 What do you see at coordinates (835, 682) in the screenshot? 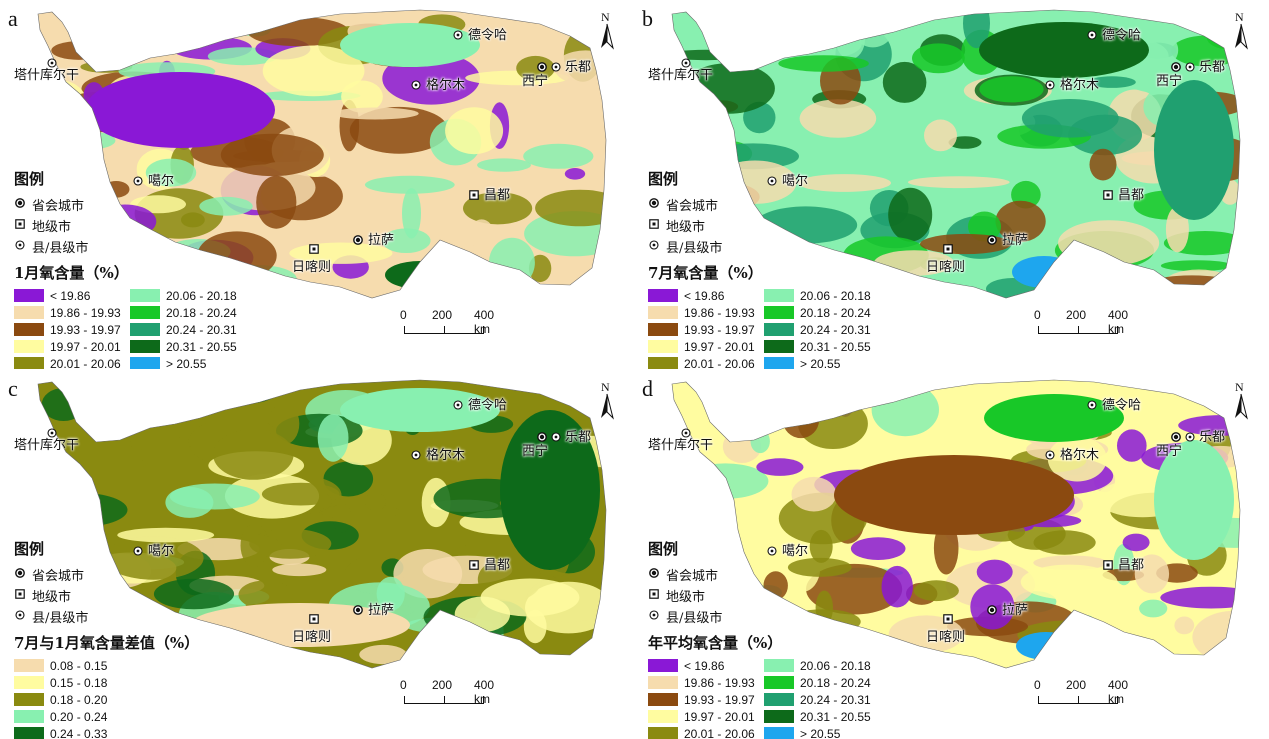
I see `legend-item-label: 20.18 - 20.24` at bounding box center [835, 682].